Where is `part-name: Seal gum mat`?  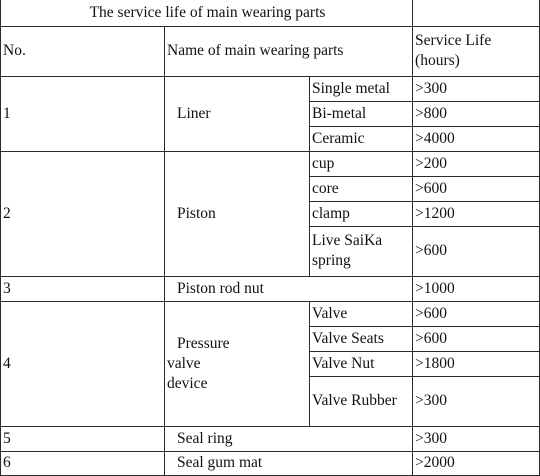 part-name: Seal gum mat is located at coordinates (288, 463).